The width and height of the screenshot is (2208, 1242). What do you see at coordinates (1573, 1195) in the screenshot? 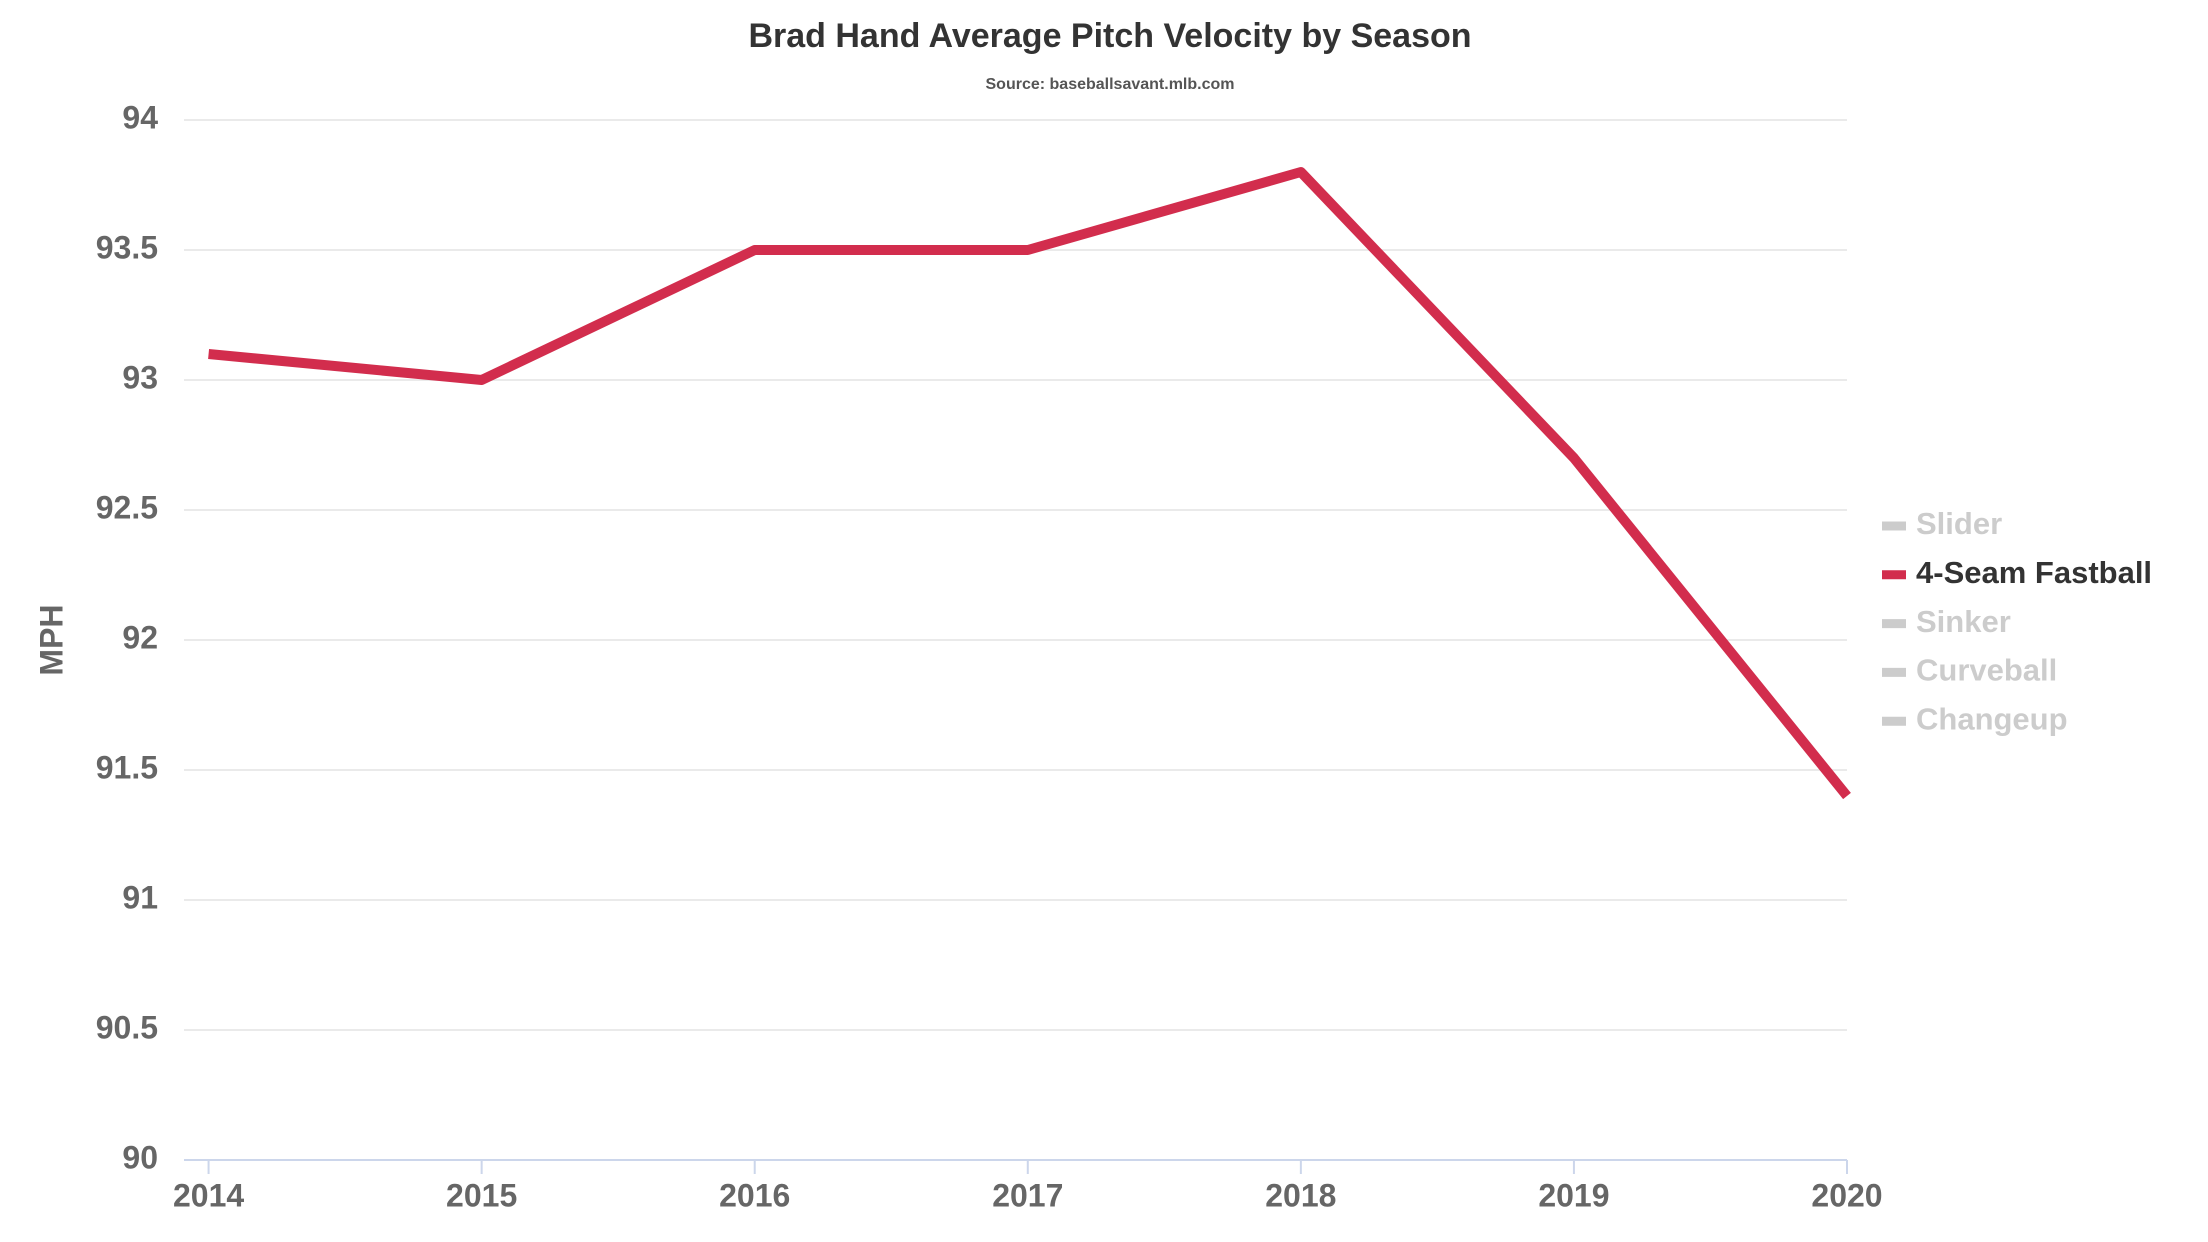
I see `x-tick-label: 2019` at bounding box center [1573, 1195].